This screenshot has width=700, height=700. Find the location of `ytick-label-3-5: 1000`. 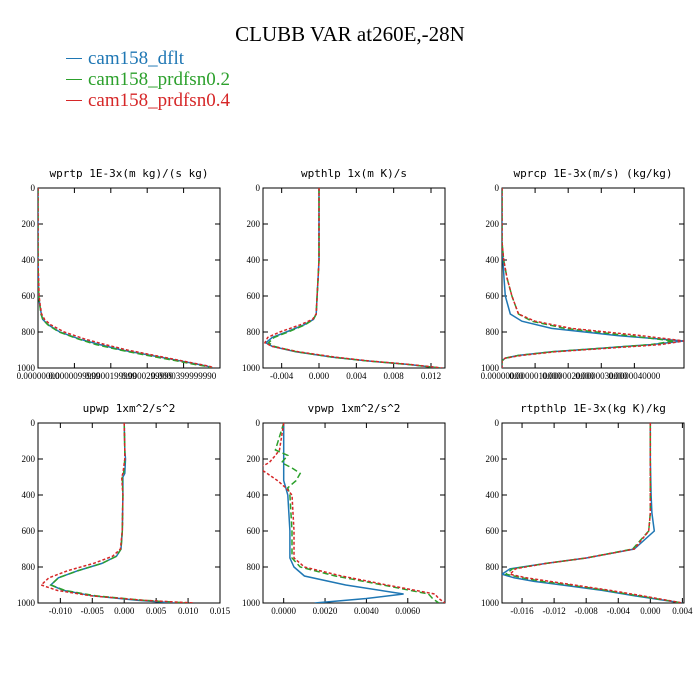

ytick-label-3-5: 1000 is located at coordinates (490, 368).